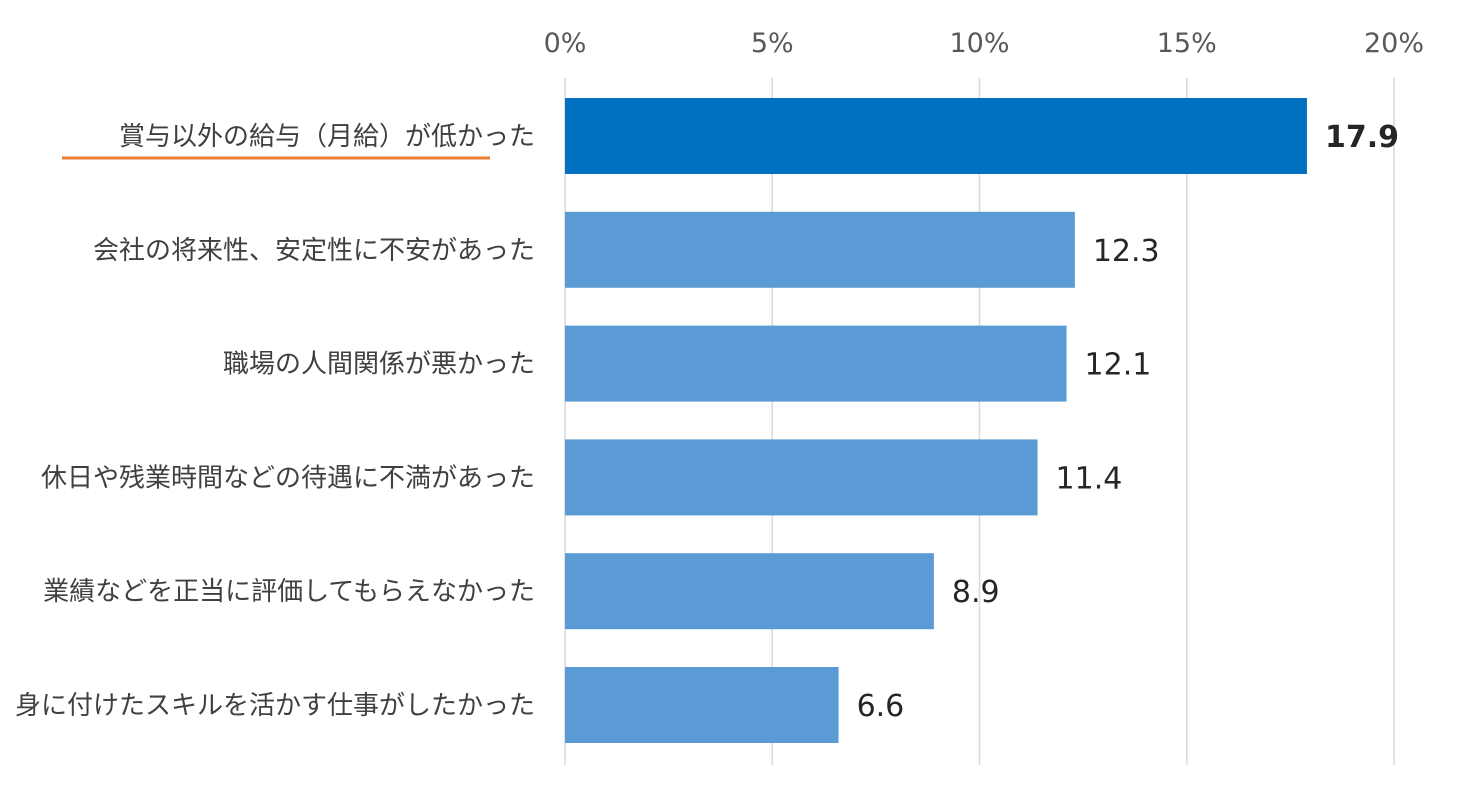 The image size is (1460, 795). Describe the element at coordinates (379, 365) in the screenshot. I see `category-label: 職場の人間関係が悪かった` at that location.